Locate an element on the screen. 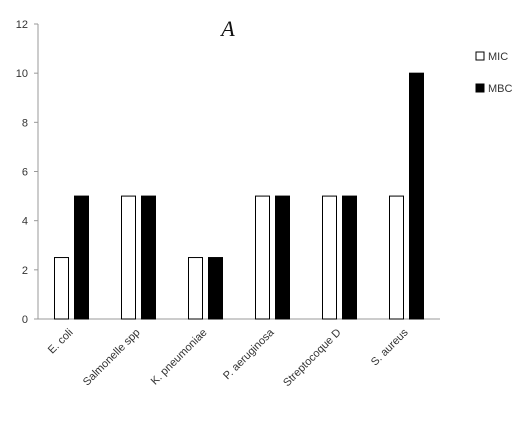  y-tick-label: 0 is located at coordinates (25, 320).